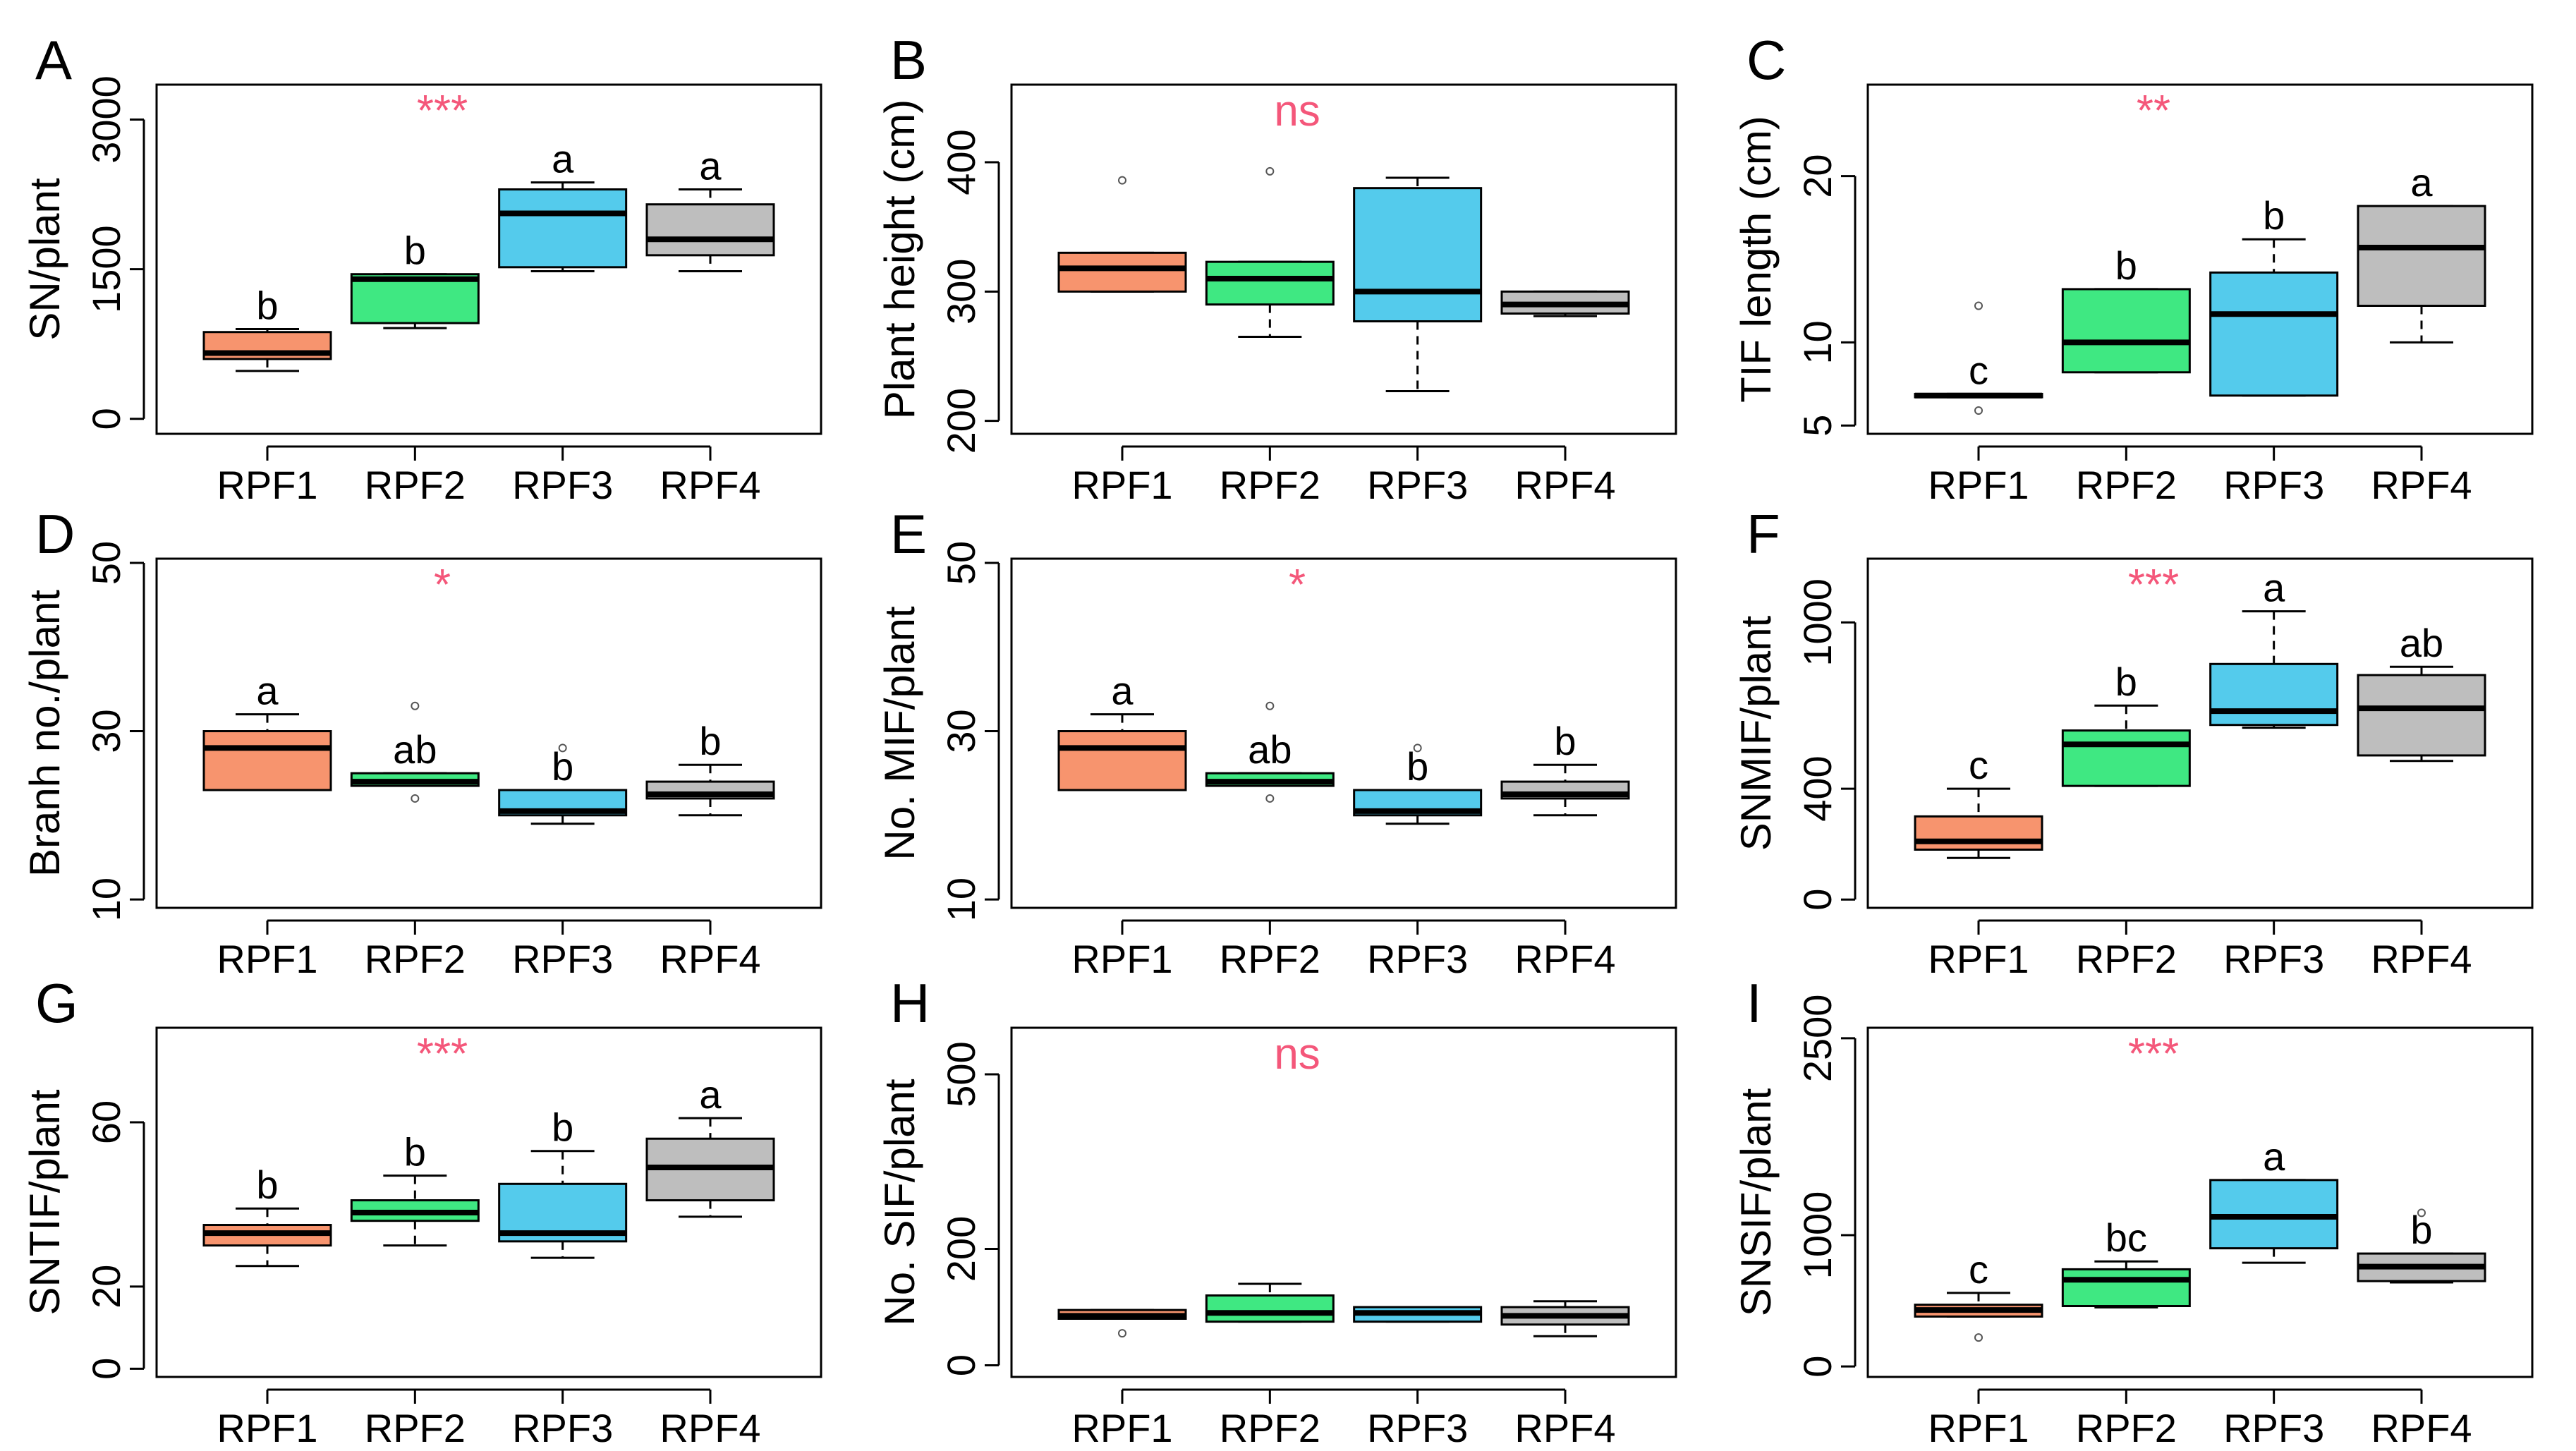  Describe the element at coordinates (415, 485) in the screenshot. I see `panel-a-xtick-label: RPF2` at that location.